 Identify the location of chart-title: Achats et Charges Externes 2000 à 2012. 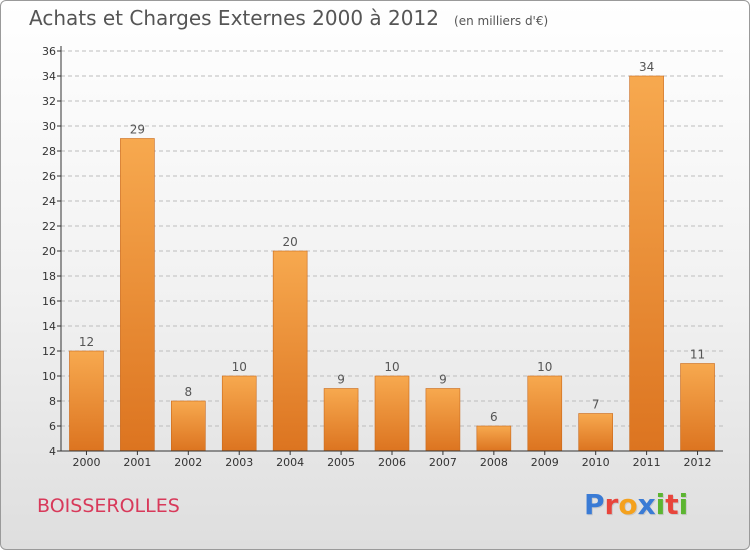
(234, 18).